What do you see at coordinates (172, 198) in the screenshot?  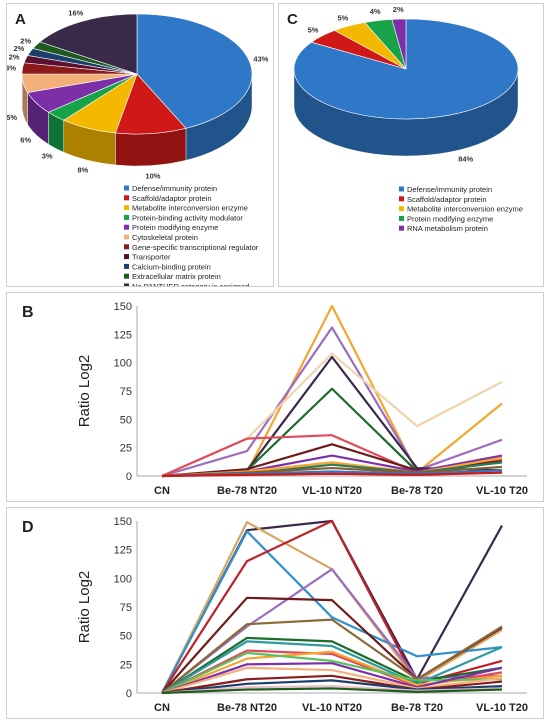 I see `legend-item-2: Scaffold/adaptor protein` at bounding box center [172, 198].